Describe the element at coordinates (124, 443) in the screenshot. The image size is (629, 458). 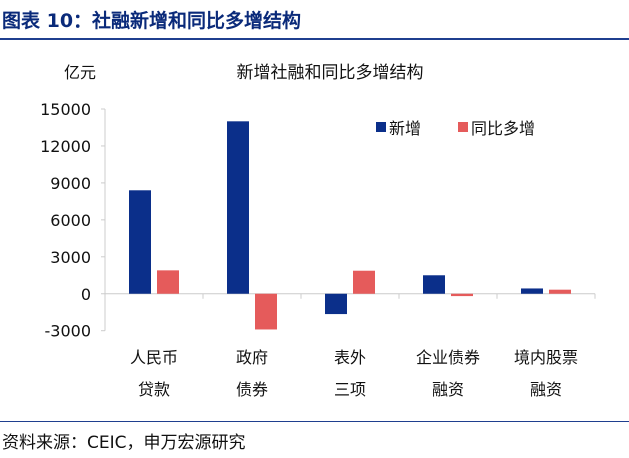
I see `source-note: 资料来源：CEIC，申万宏源研究` at that location.